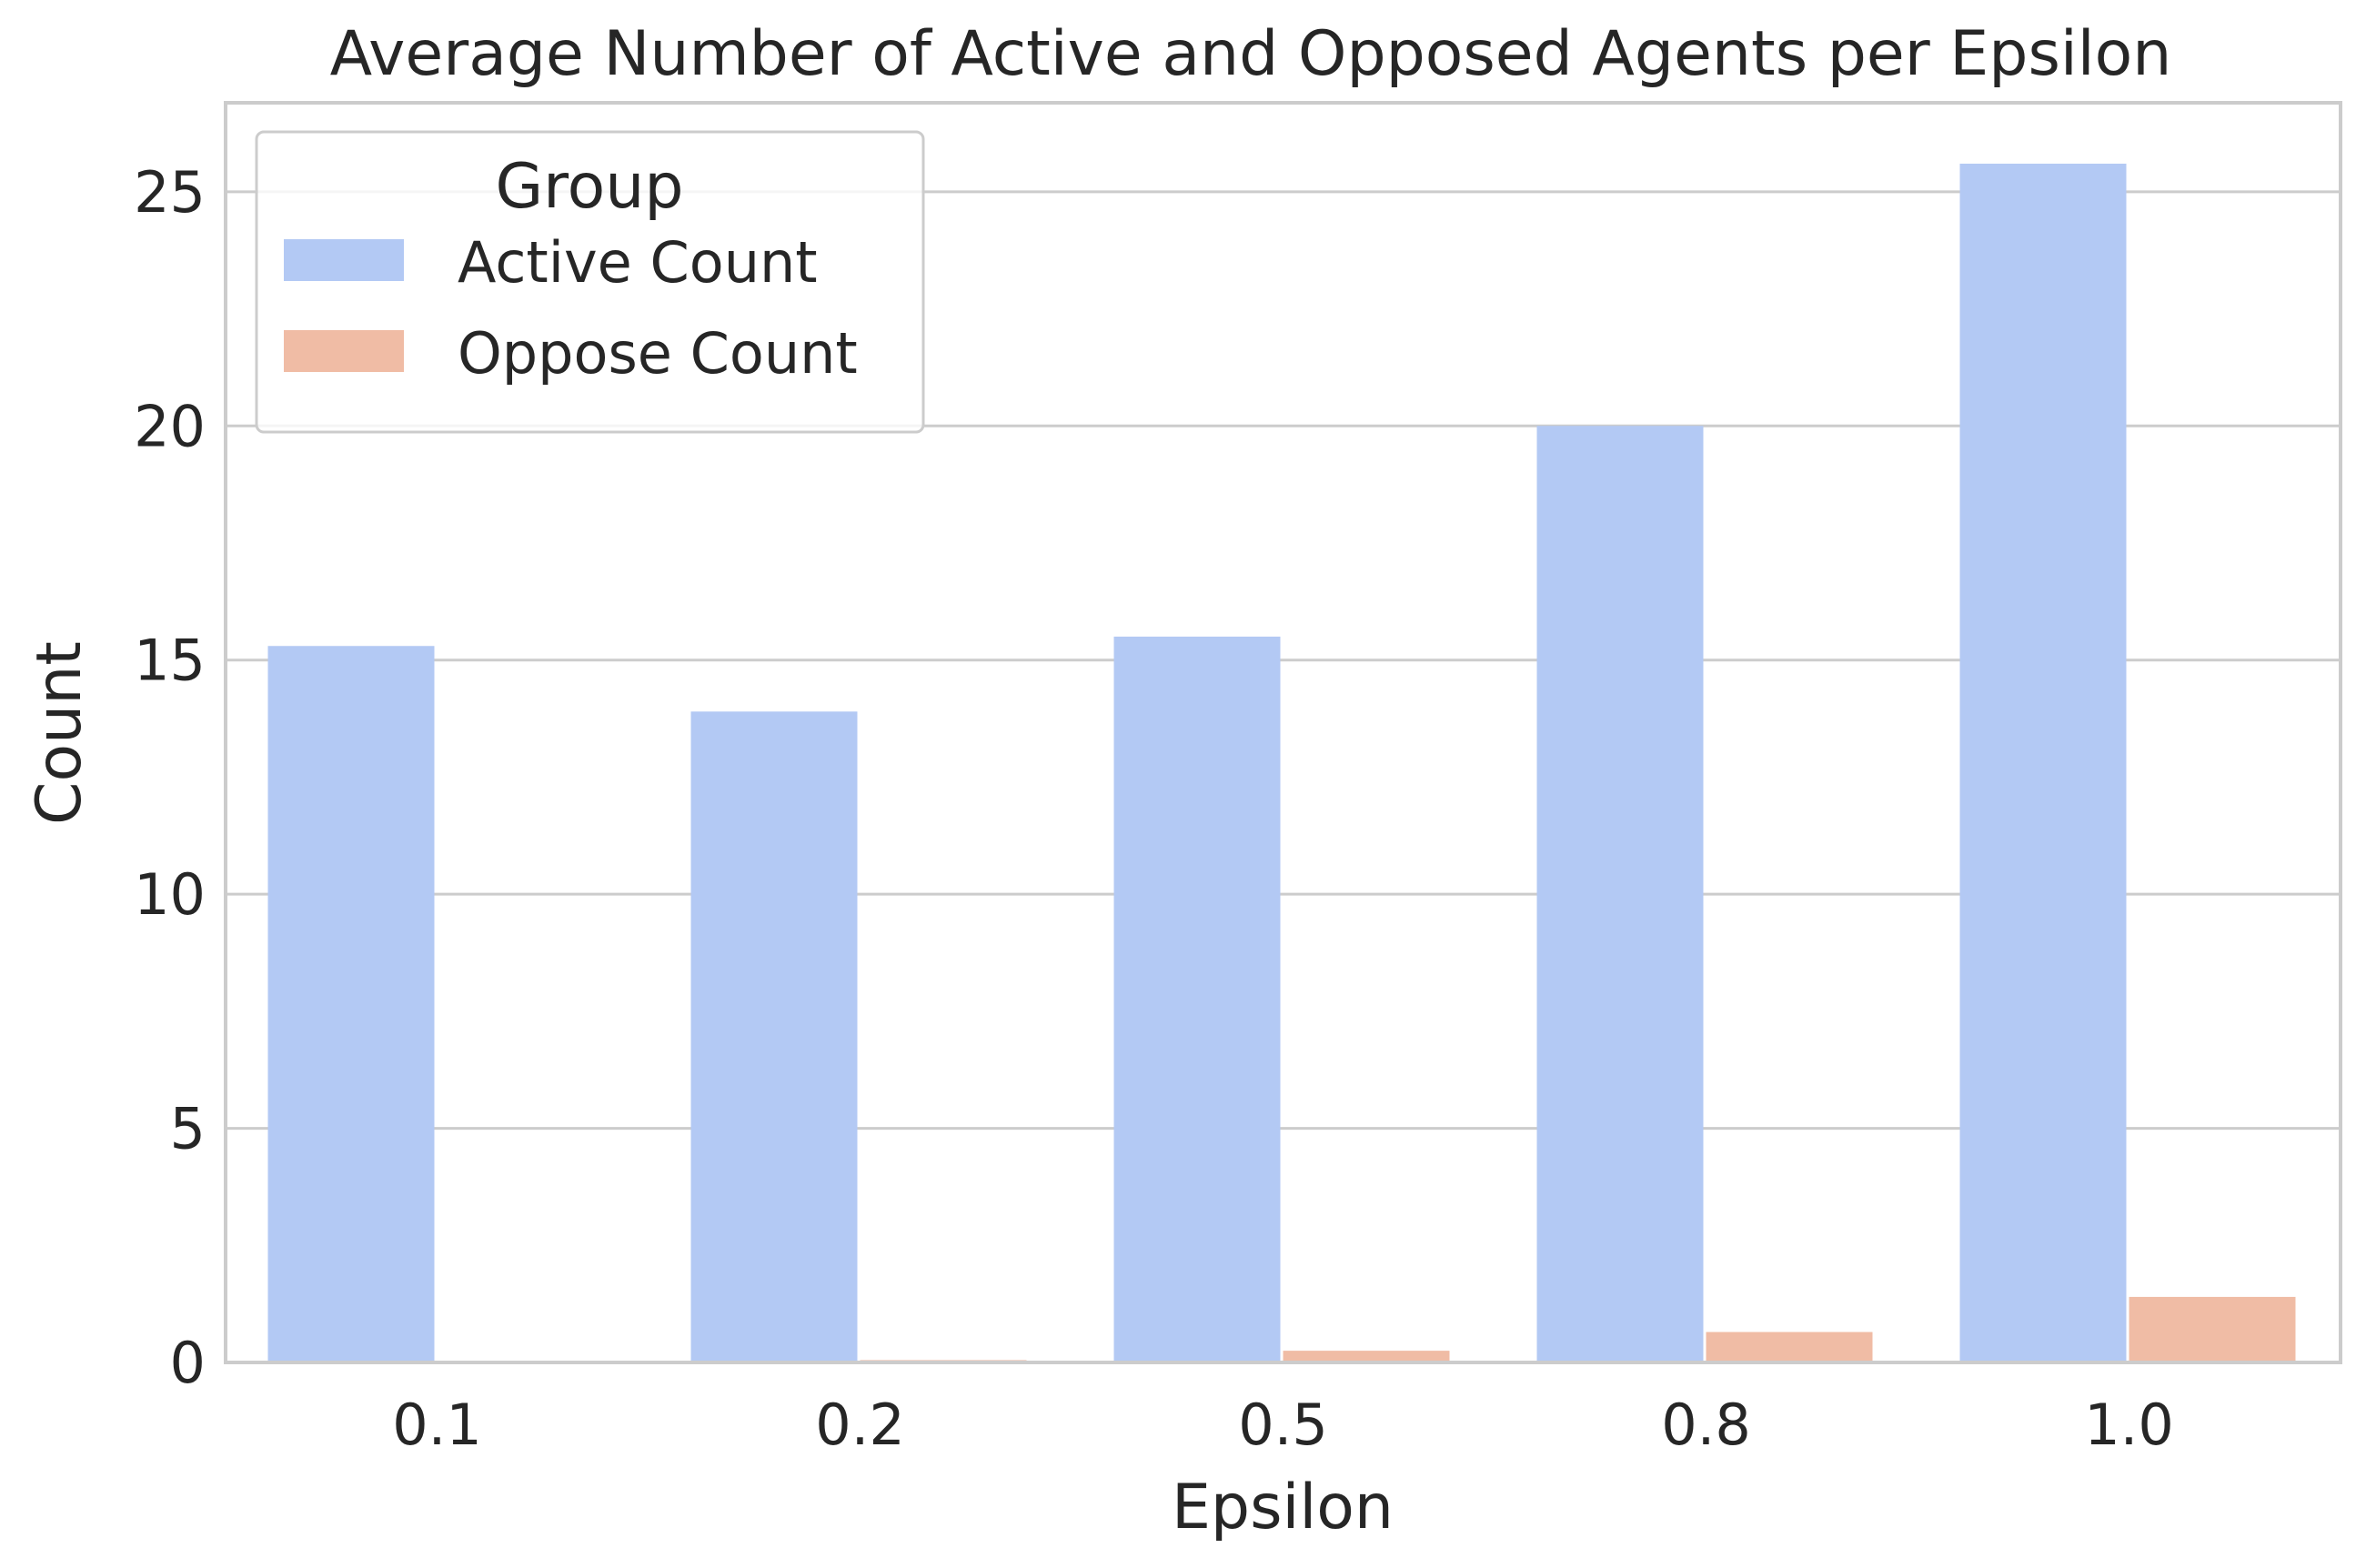 Image resolution: width=2366 pixels, height=1568 pixels. Describe the element at coordinates (170, 894) in the screenshot. I see `y-tick-label: 10` at that location.